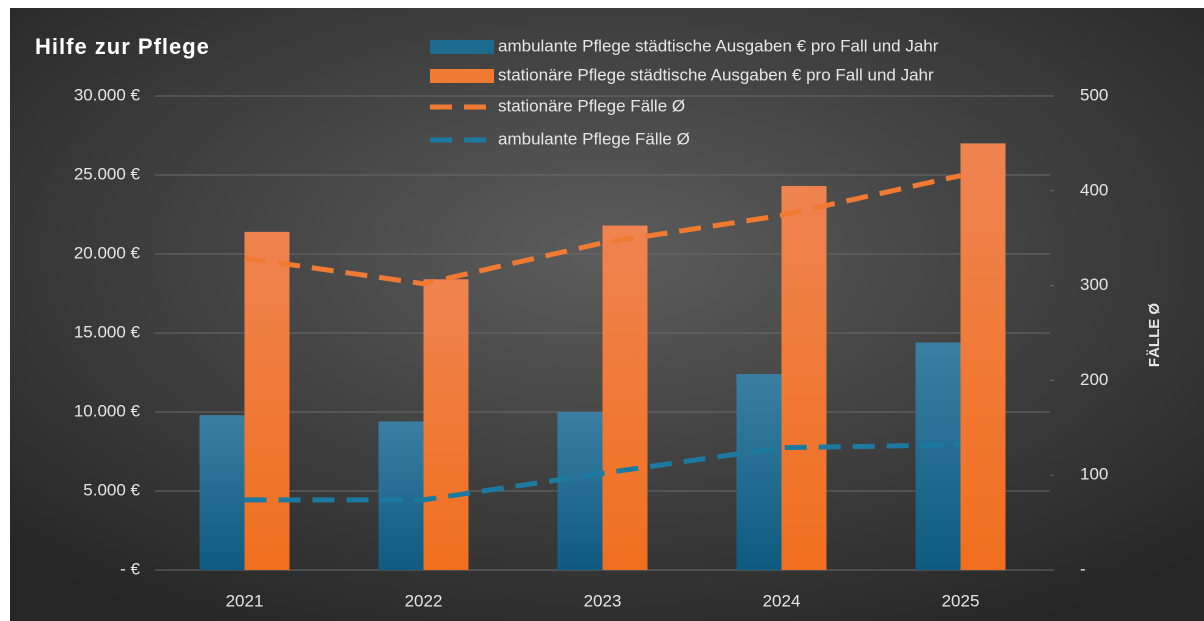 The height and width of the screenshot is (621, 1204). What do you see at coordinates (245, 600) in the screenshot?
I see `x-tick-label: 2021` at bounding box center [245, 600].